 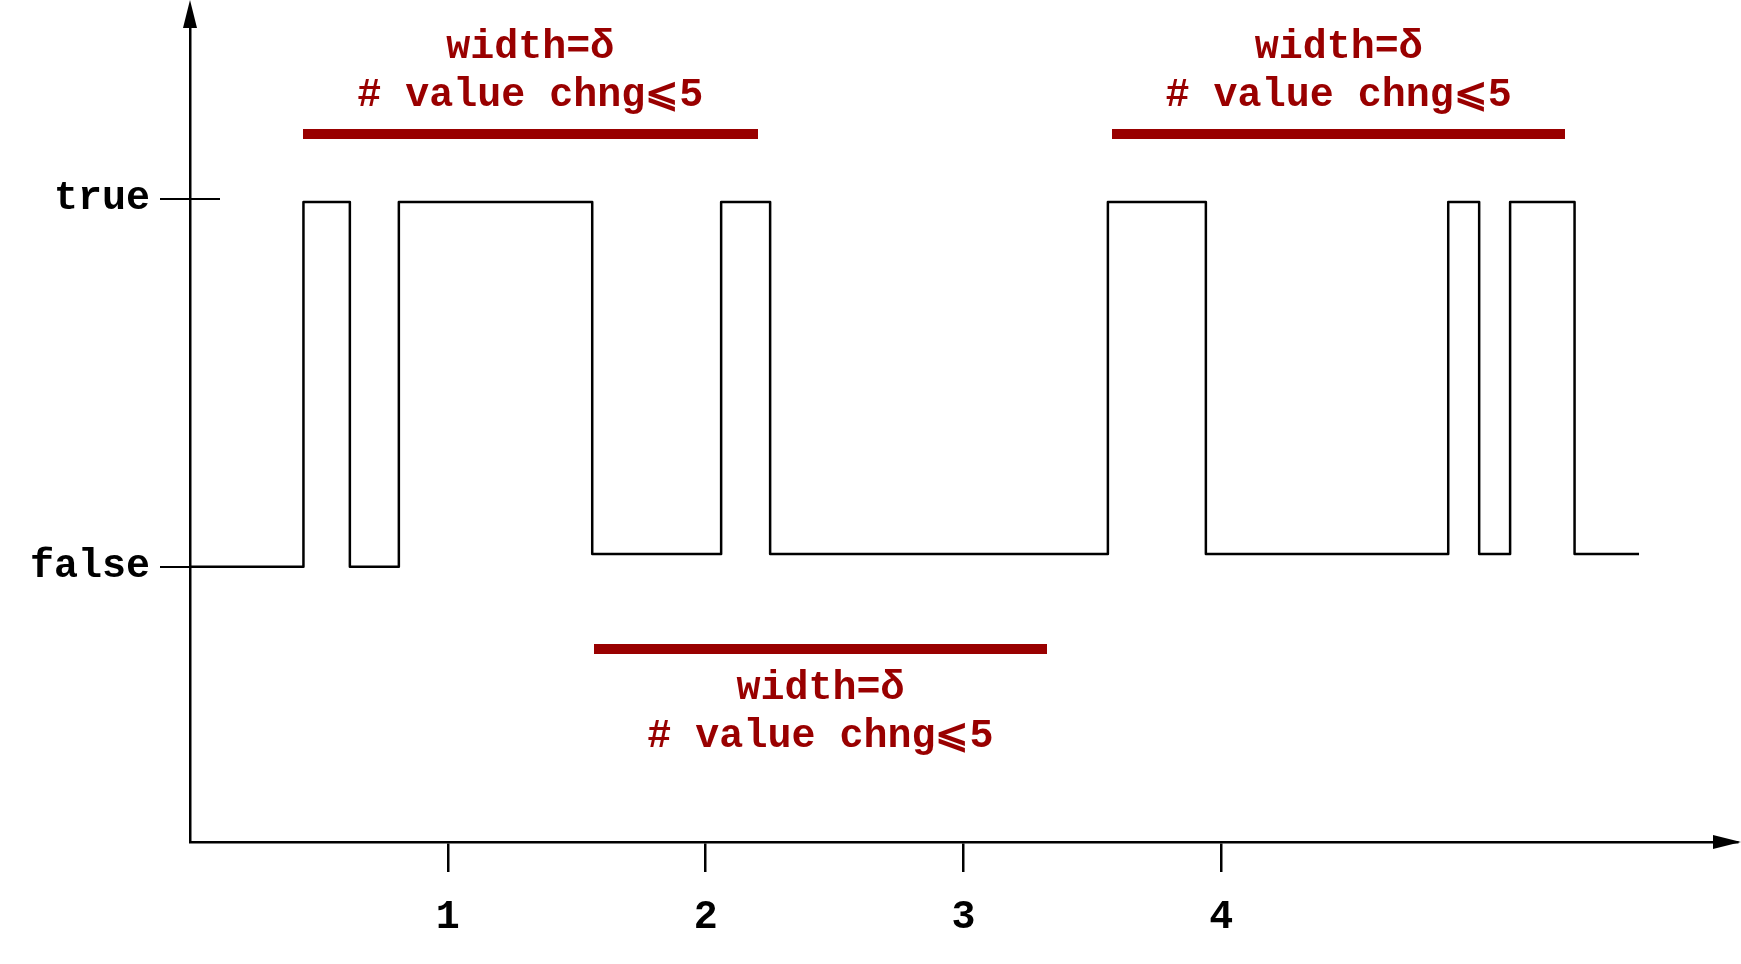 I want to click on text: true, so click(x=101, y=198).